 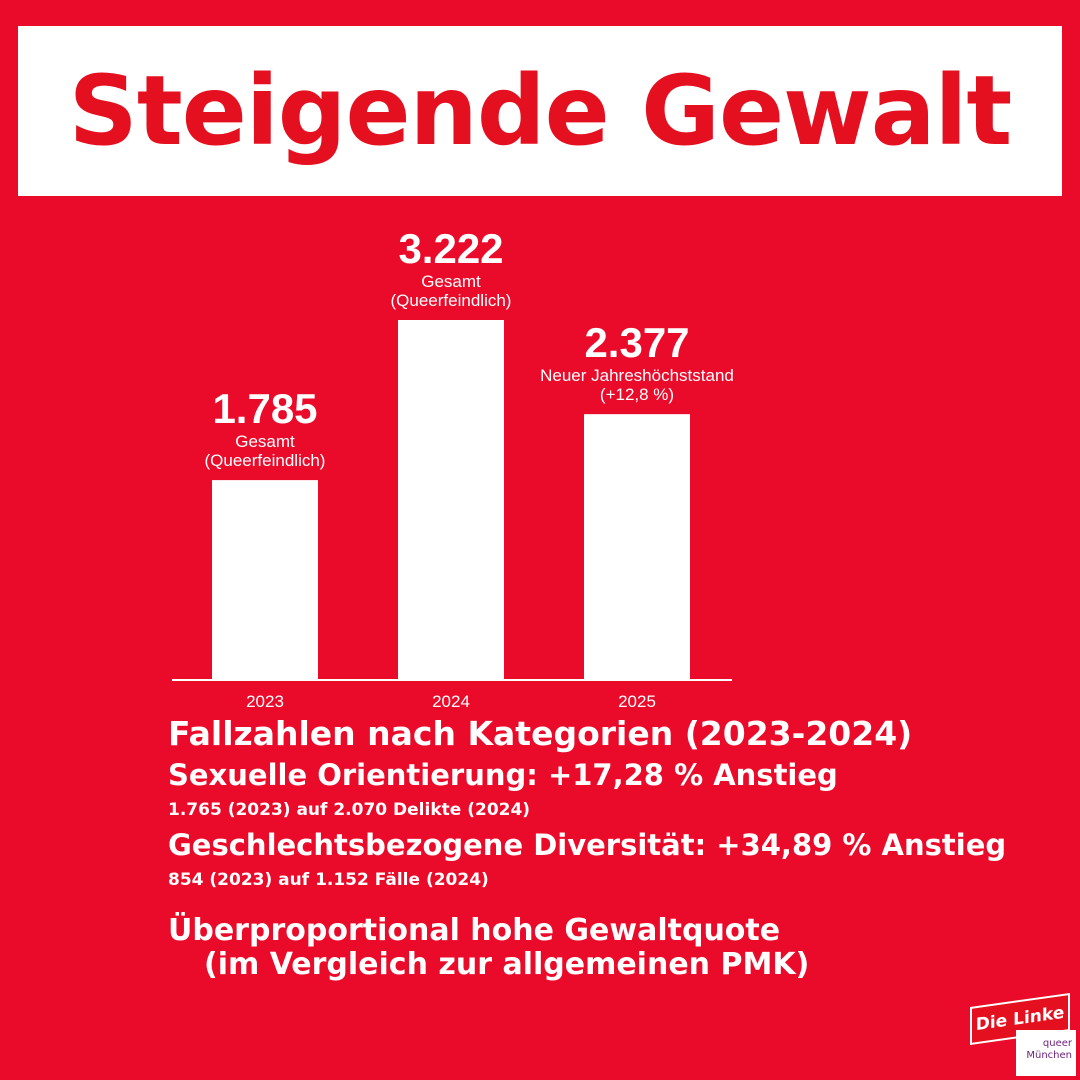 What do you see at coordinates (1049, 1055) in the screenshot?
I see `logo-line2: München` at bounding box center [1049, 1055].